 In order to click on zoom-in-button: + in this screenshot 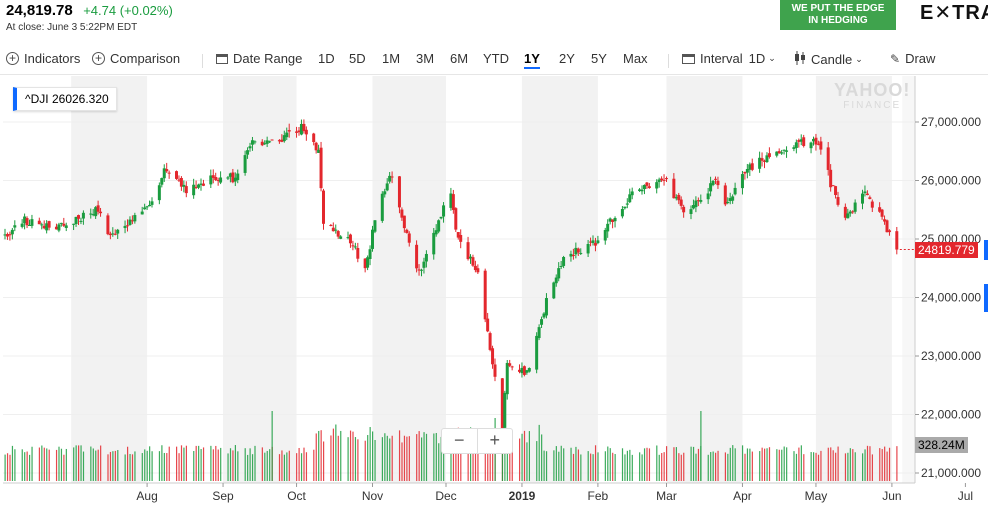, I will do `click(494, 440)`.